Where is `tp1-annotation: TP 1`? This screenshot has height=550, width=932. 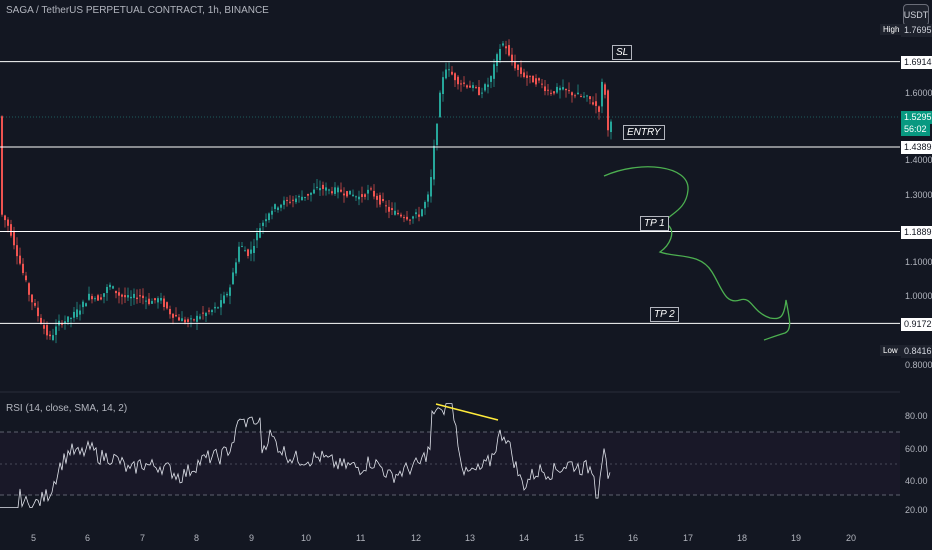 tp1-annotation: TP 1 is located at coordinates (654, 223).